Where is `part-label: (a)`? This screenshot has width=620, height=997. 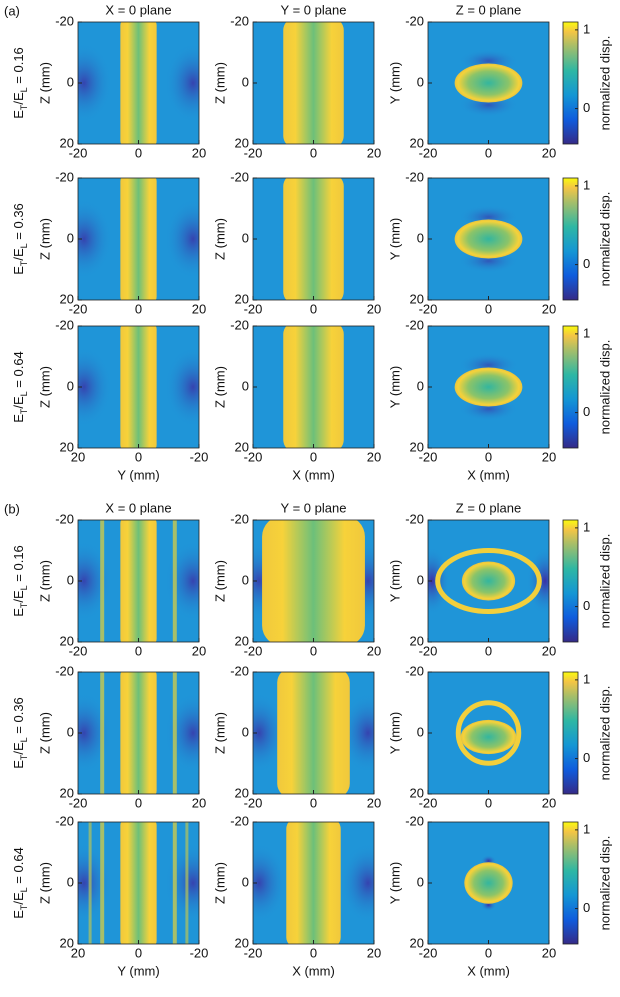 part-label: (a) is located at coordinates (12, 10).